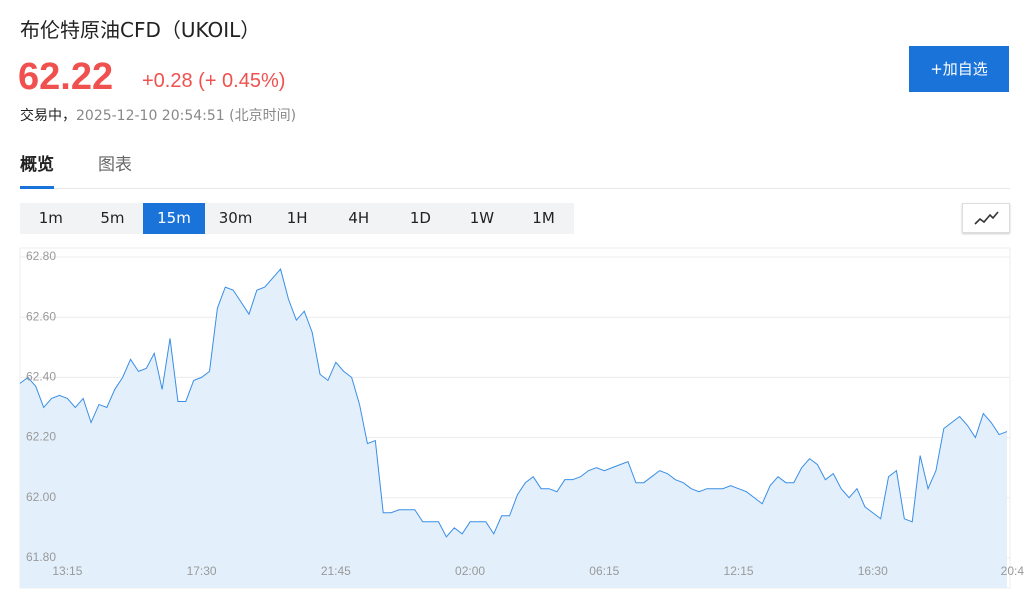  Describe the element at coordinates (112, 218) in the screenshot. I see `interval-button: 5m` at that location.